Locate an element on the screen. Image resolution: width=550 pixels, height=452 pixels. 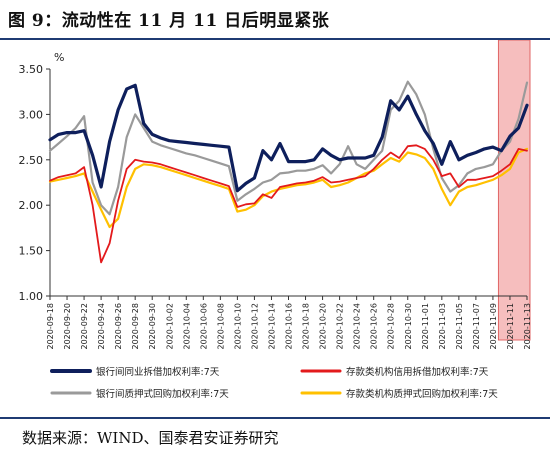
legend-label-3: 存款类机构质押式回购加权利率:7天 is located at coordinates (422, 394).